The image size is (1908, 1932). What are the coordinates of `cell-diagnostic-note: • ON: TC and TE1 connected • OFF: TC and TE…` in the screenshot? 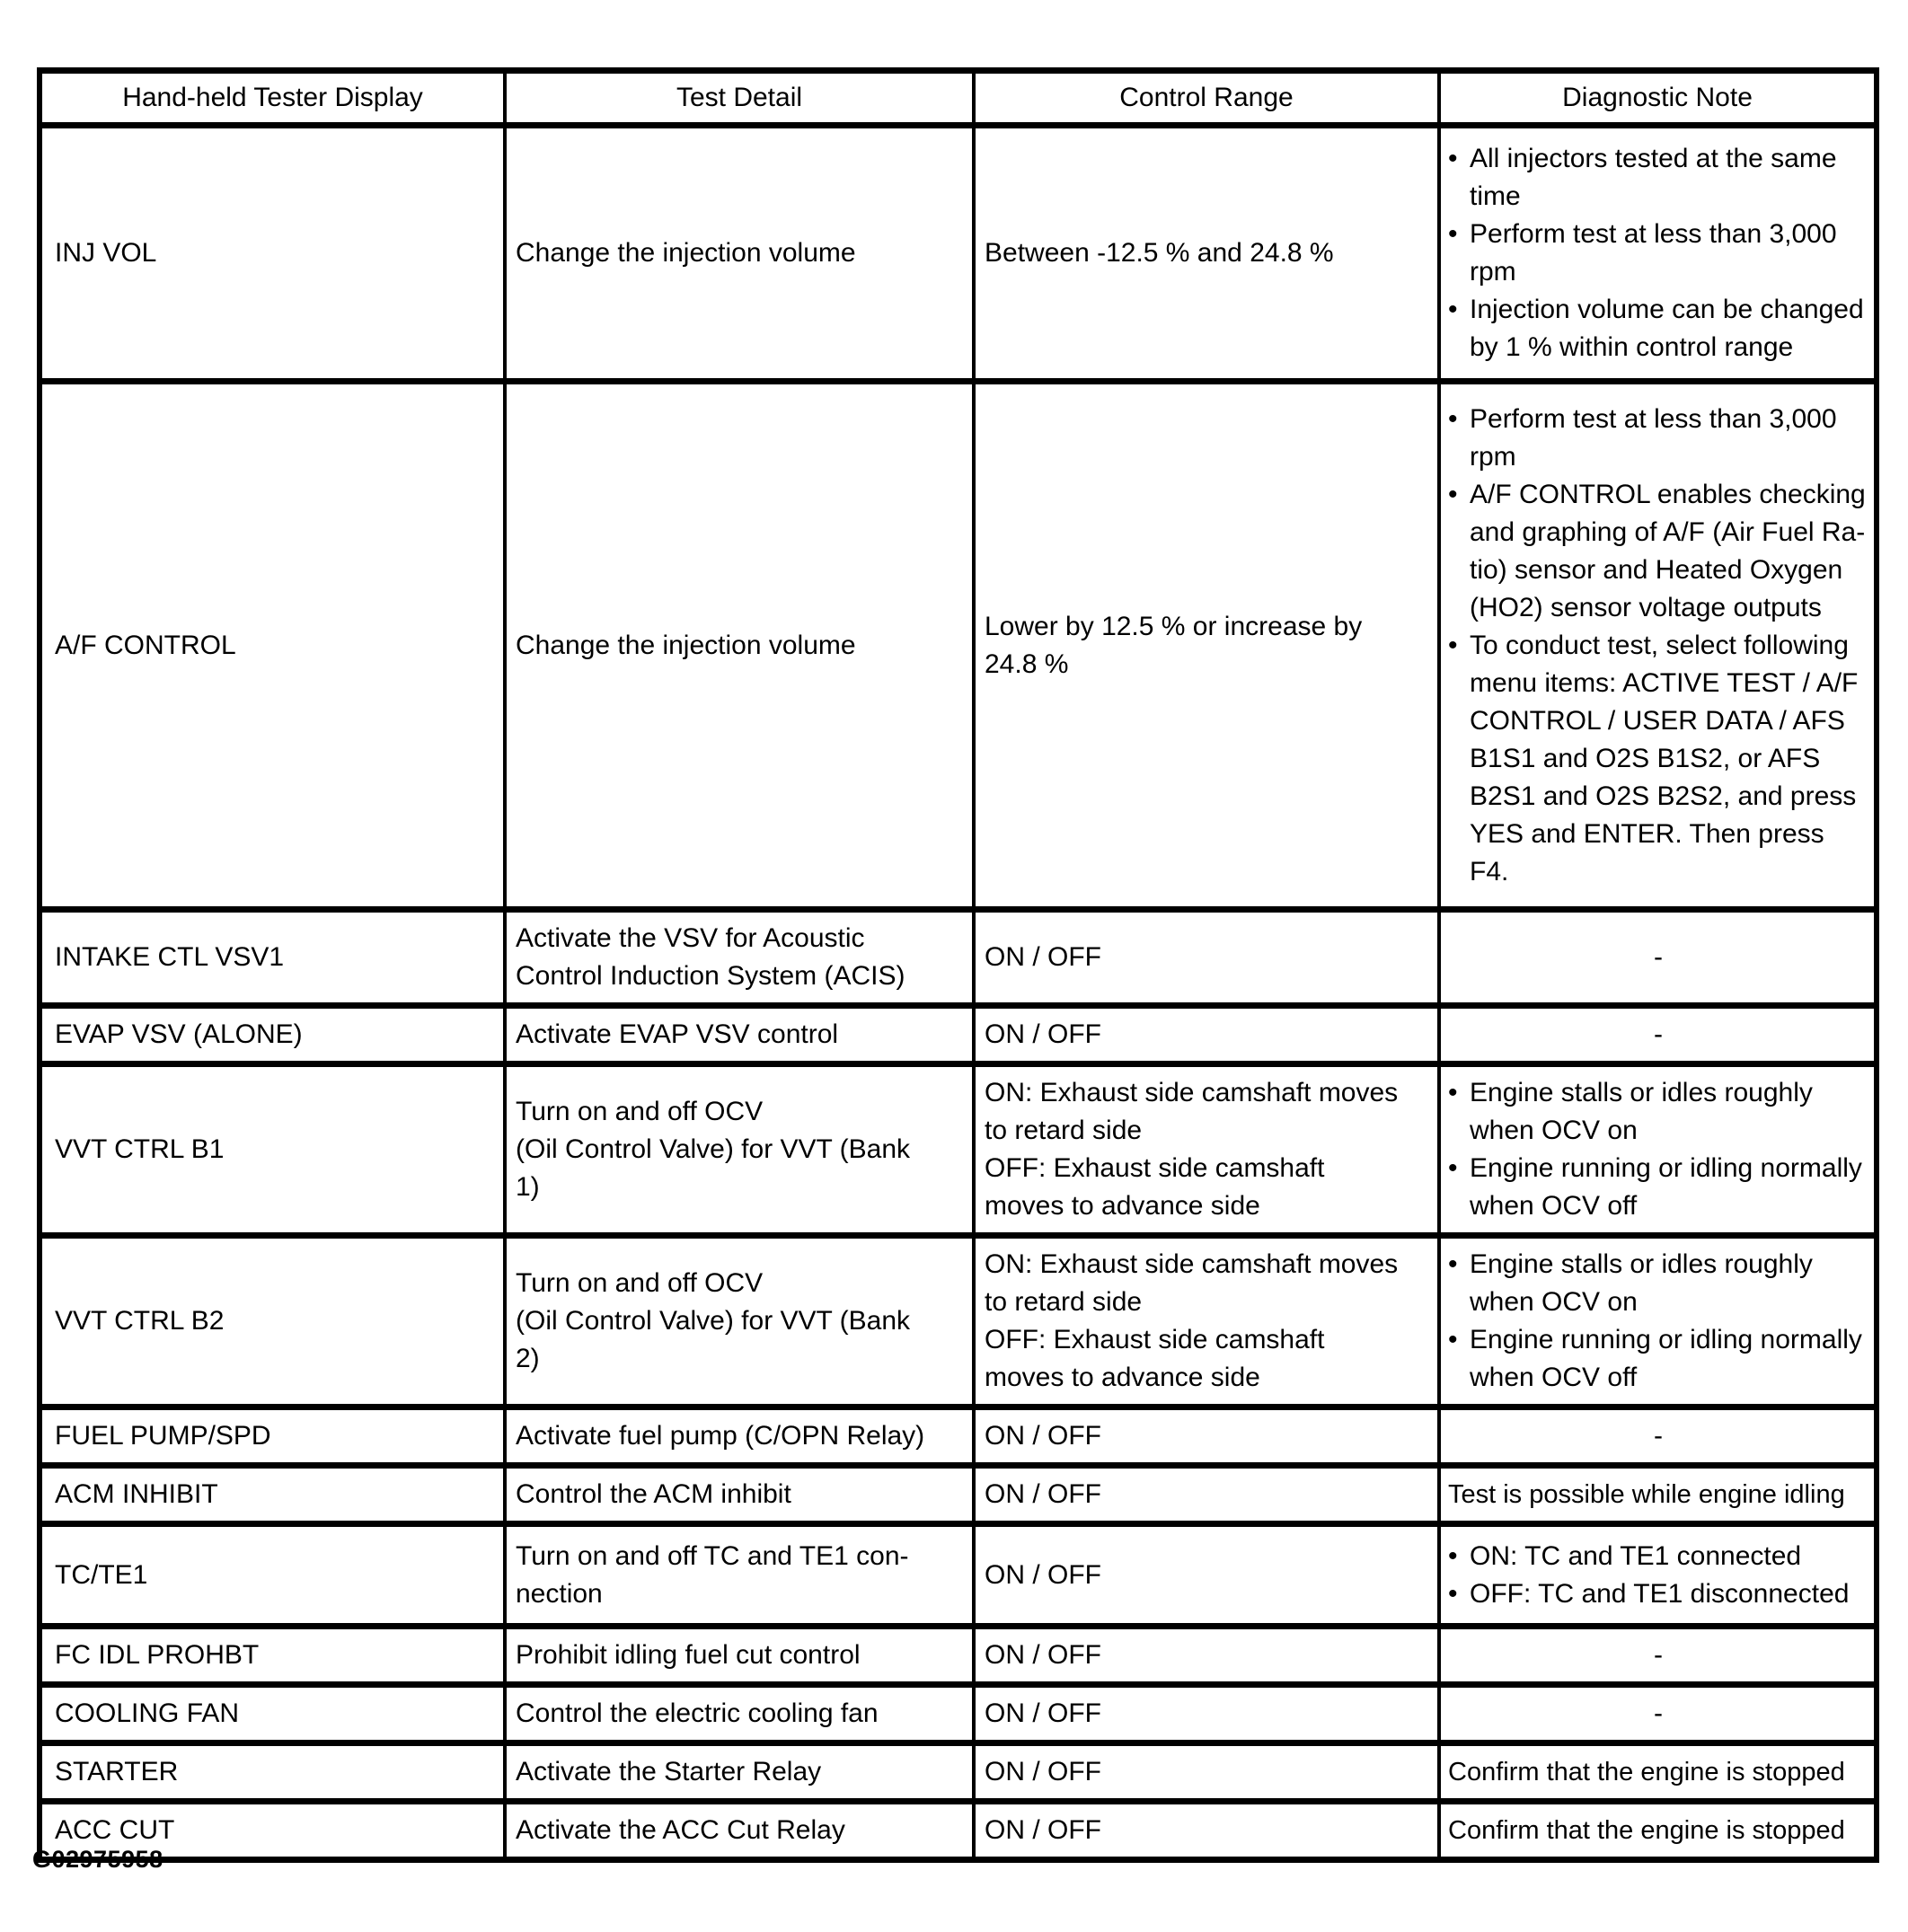 It's located at (1657, 1575).